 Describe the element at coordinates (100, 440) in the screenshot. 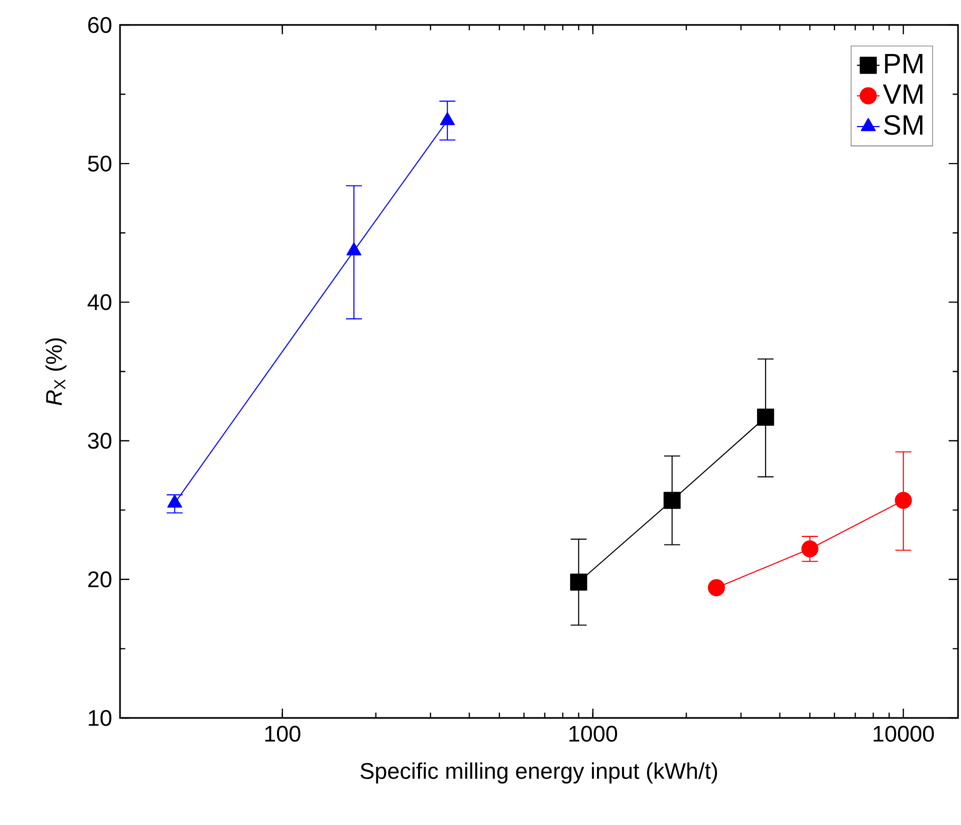

I see `y-tick-label: 30` at that location.